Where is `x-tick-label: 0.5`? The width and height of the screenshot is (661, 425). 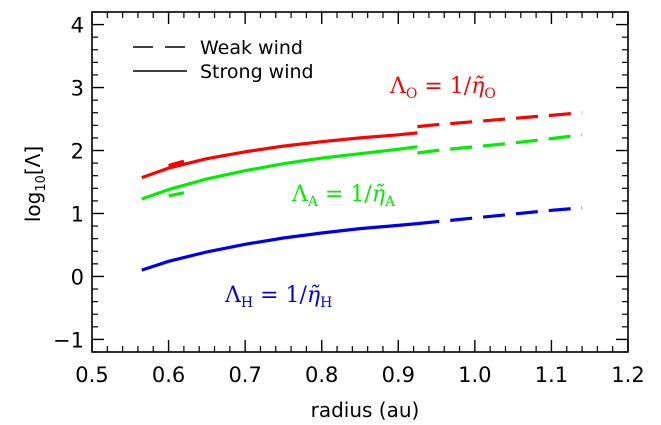
x-tick-label: 0.5 is located at coordinates (91, 375).